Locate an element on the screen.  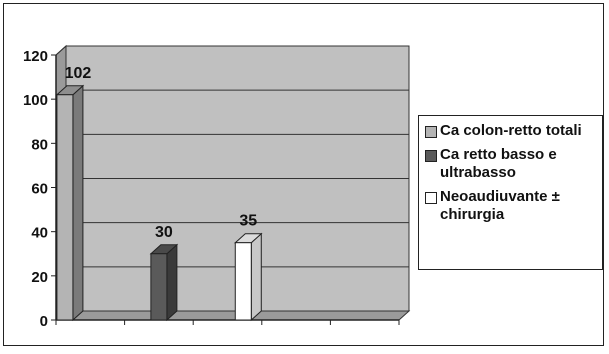
legend-label: Neoaudiuvante ± chirurgia is located at coordinates (500, 205).